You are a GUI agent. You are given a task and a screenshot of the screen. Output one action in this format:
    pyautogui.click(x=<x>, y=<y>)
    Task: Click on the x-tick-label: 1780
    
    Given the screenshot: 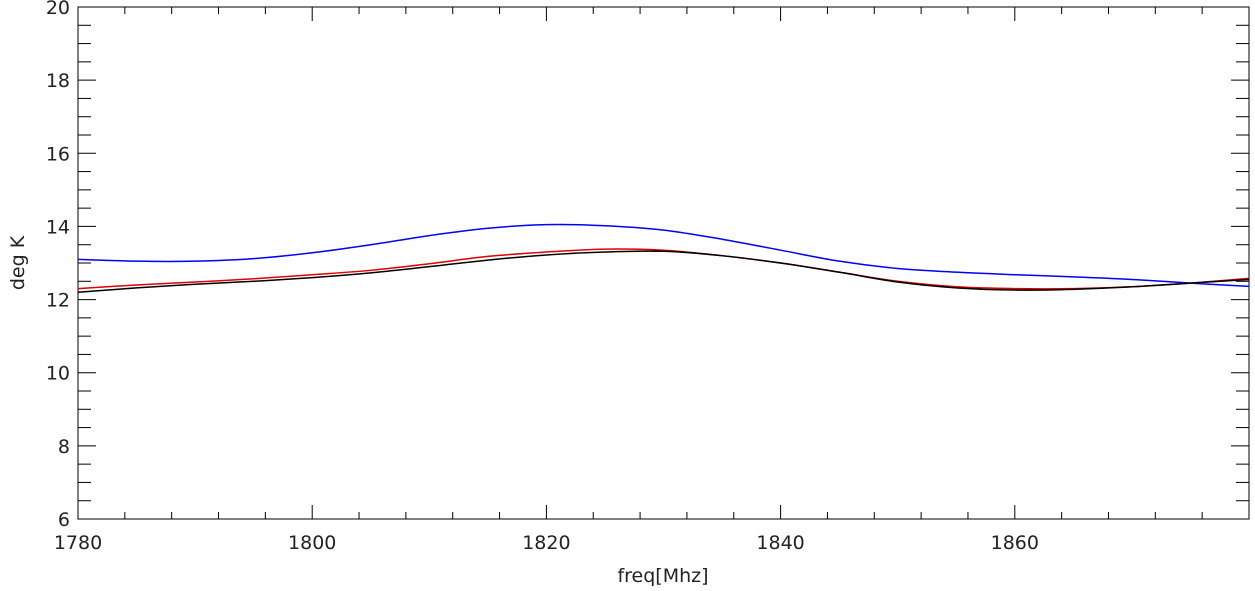 What is the action you would take?
    pyautogui.click(x=78, y=543)
    